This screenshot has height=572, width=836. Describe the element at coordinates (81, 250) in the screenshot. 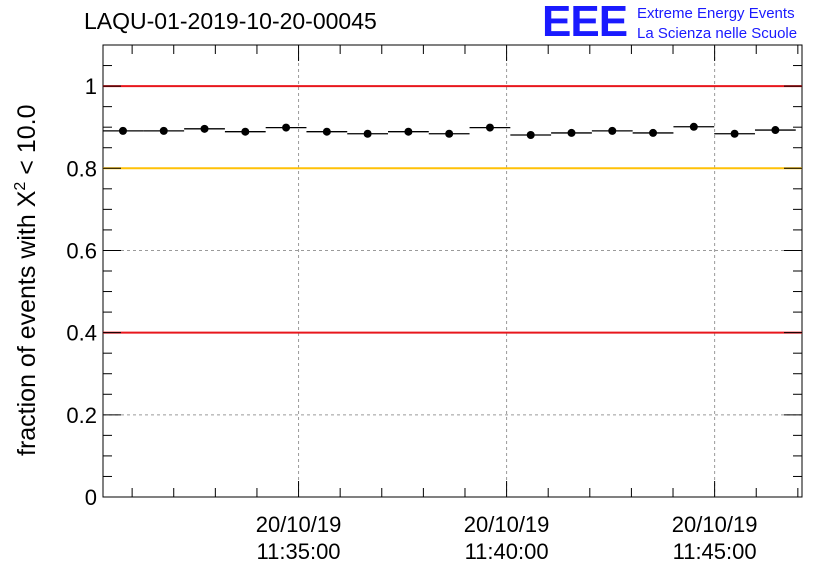

I see `y-tick-label: 0.6` at that location.